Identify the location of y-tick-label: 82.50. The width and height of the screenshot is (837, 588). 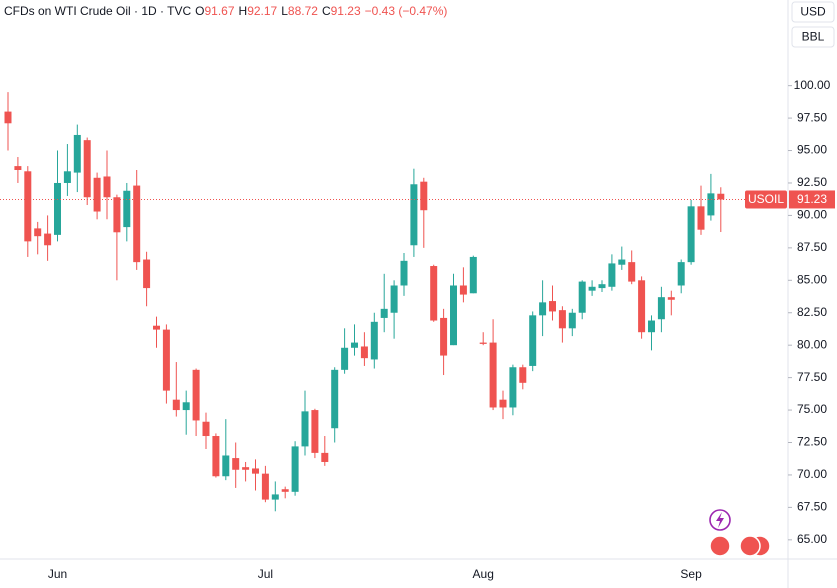
(812, 312).